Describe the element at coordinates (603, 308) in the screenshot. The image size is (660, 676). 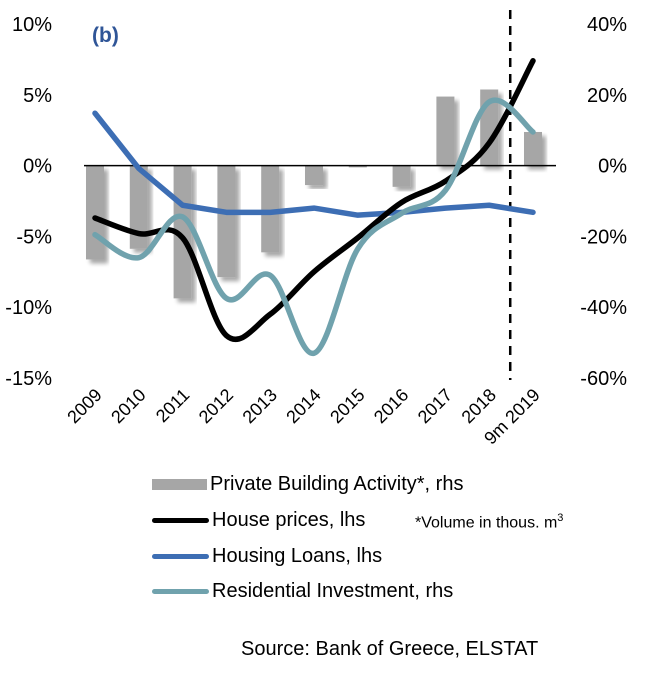
I see `right-tick-label: -40%` at that location.